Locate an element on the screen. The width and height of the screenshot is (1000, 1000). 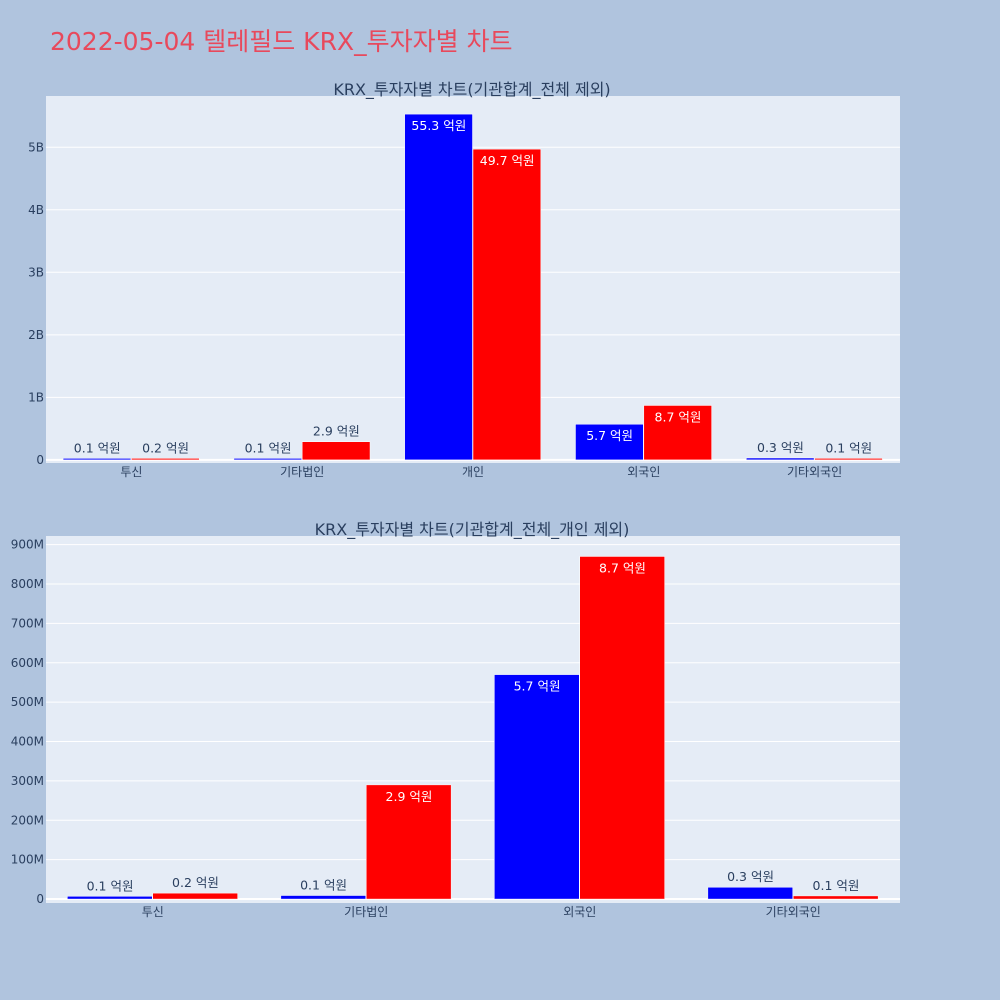
y-tick-label: 3B is located at coordinates (36, 272).